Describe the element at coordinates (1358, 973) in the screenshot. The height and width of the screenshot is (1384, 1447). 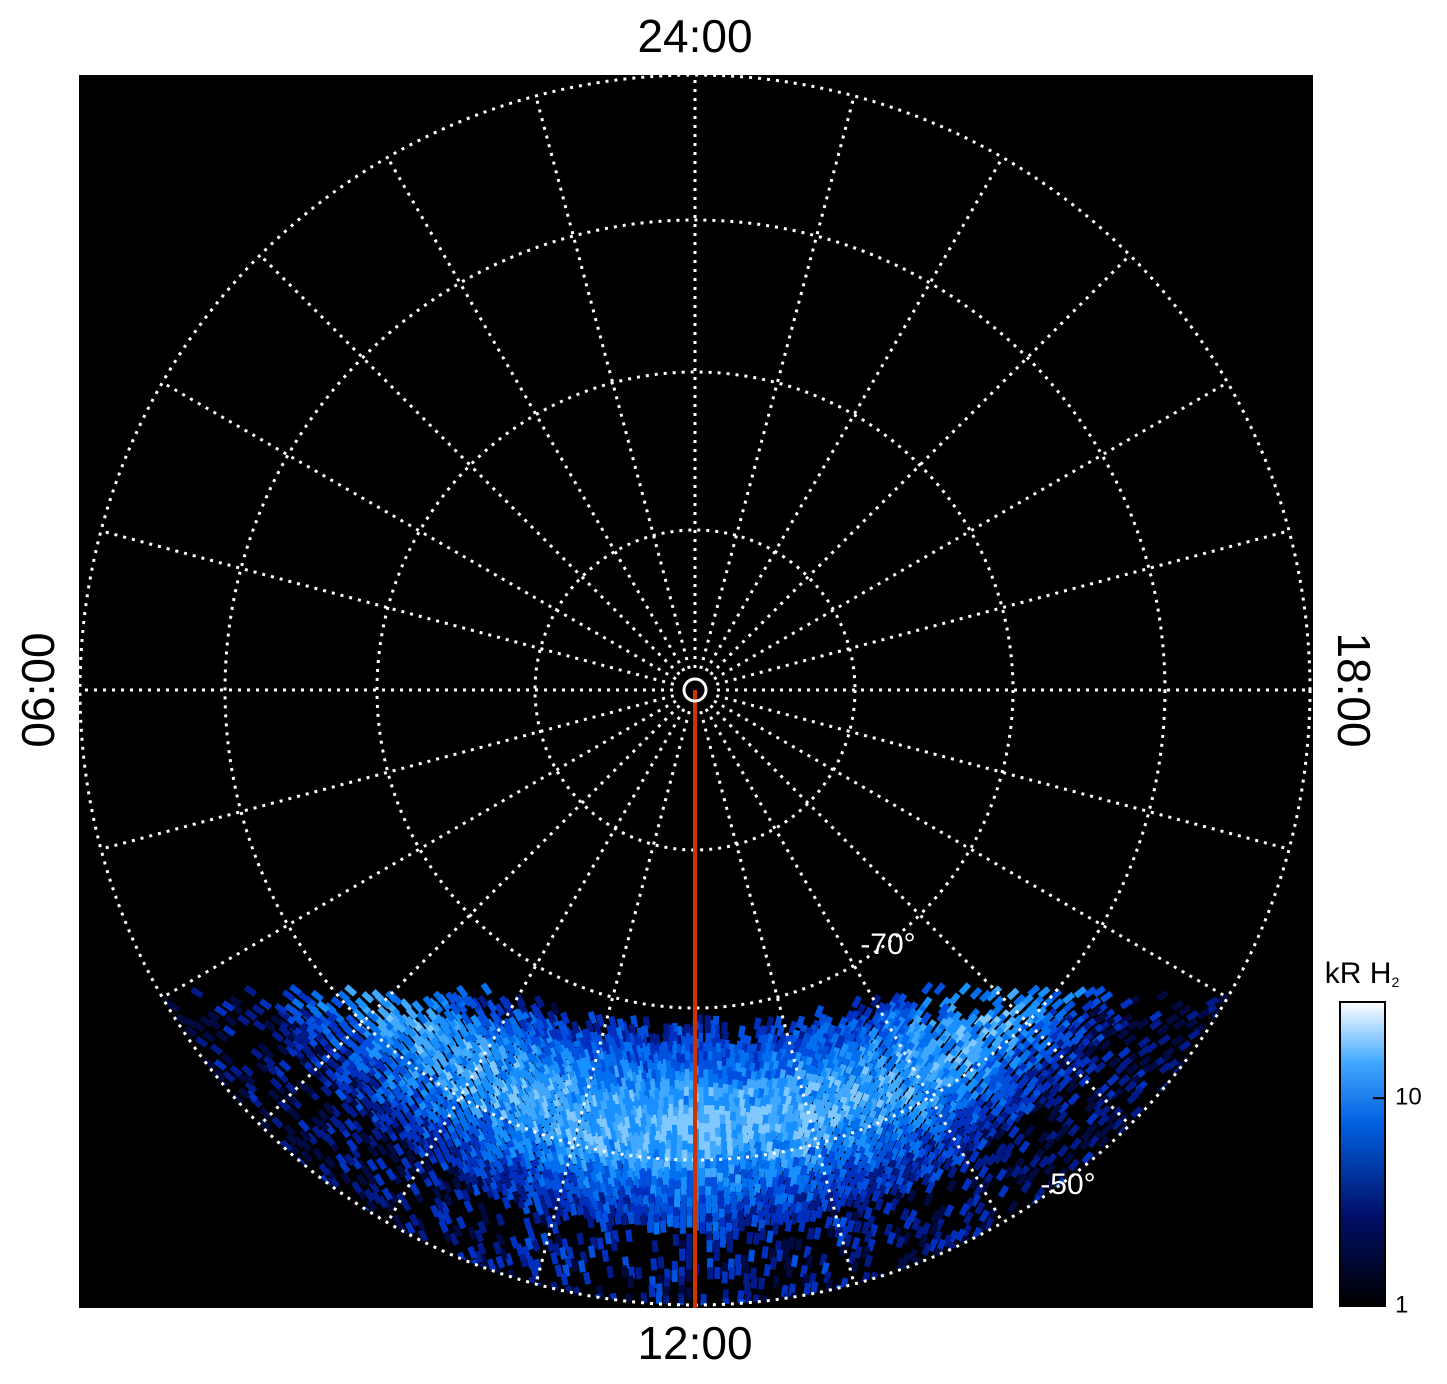
I see `colorbar-label: kR H` at that location.